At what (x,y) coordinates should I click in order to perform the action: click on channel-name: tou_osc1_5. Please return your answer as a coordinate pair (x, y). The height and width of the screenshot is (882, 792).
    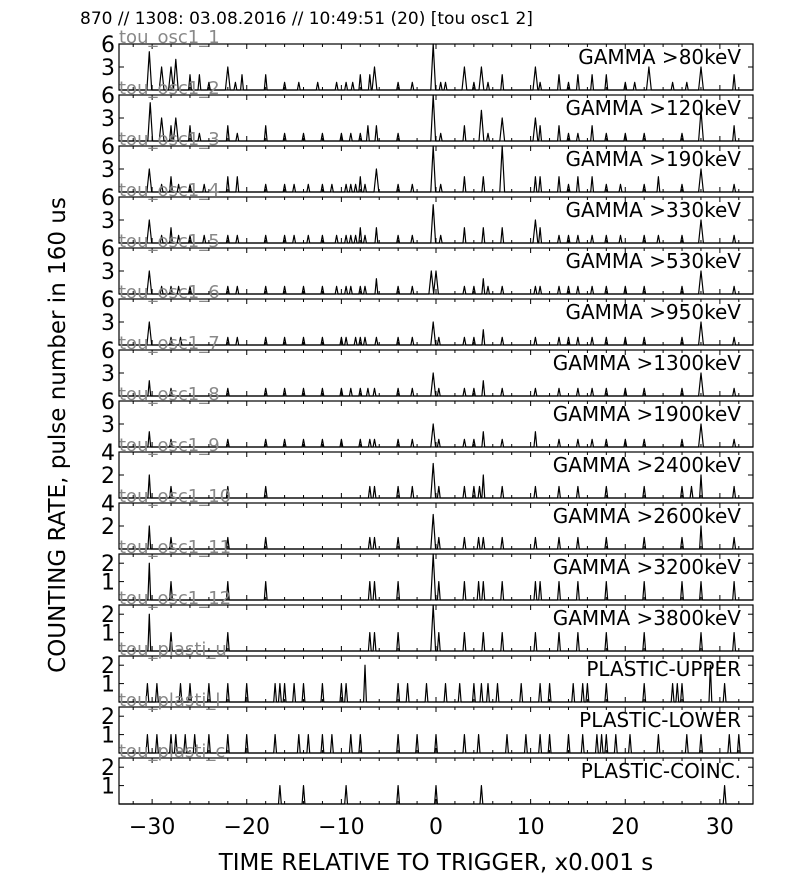
    Looking at the image, I should click on (169, 241).